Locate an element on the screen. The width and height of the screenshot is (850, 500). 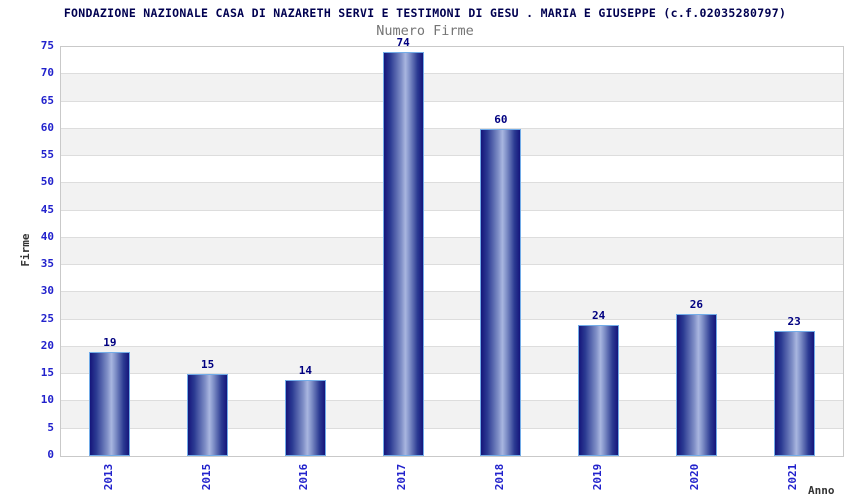
bar-2015 is located at coordinates (208, 415).